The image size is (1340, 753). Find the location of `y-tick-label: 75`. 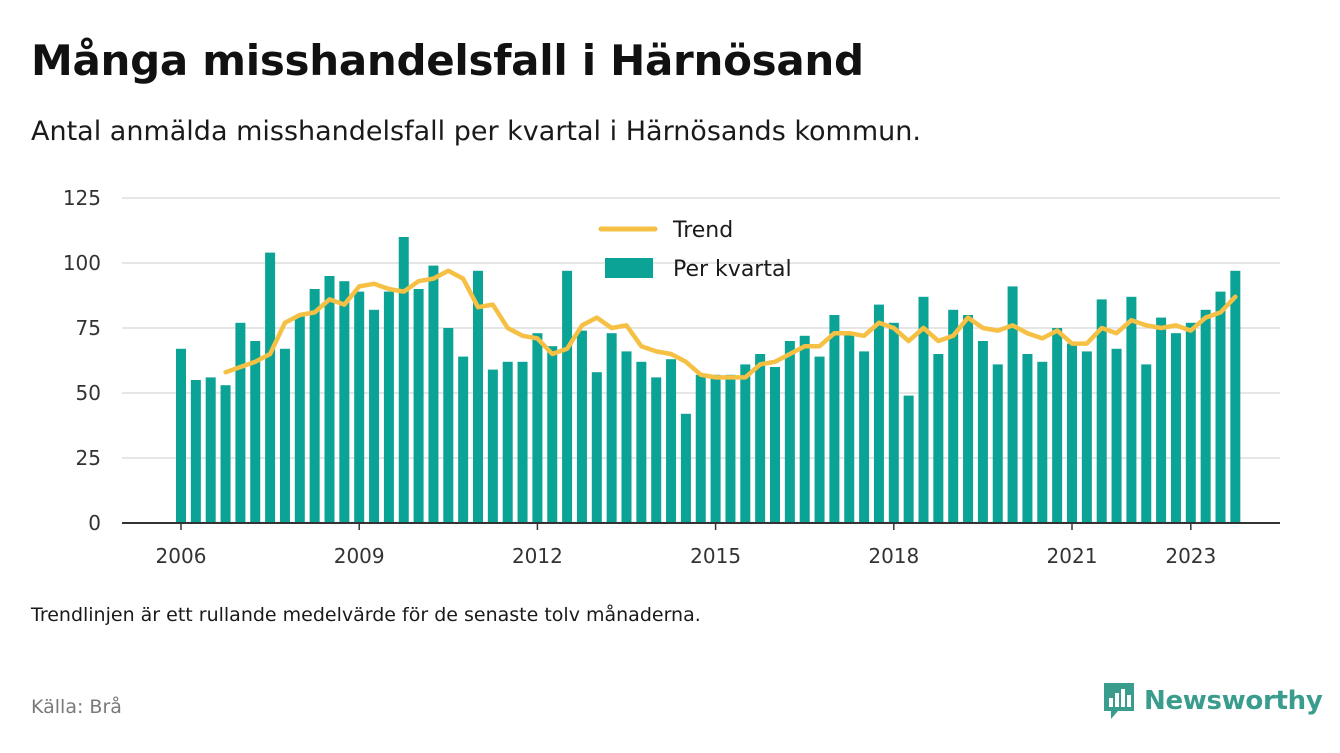

y-tick-label: 75 is located at coordinates (88, 328).